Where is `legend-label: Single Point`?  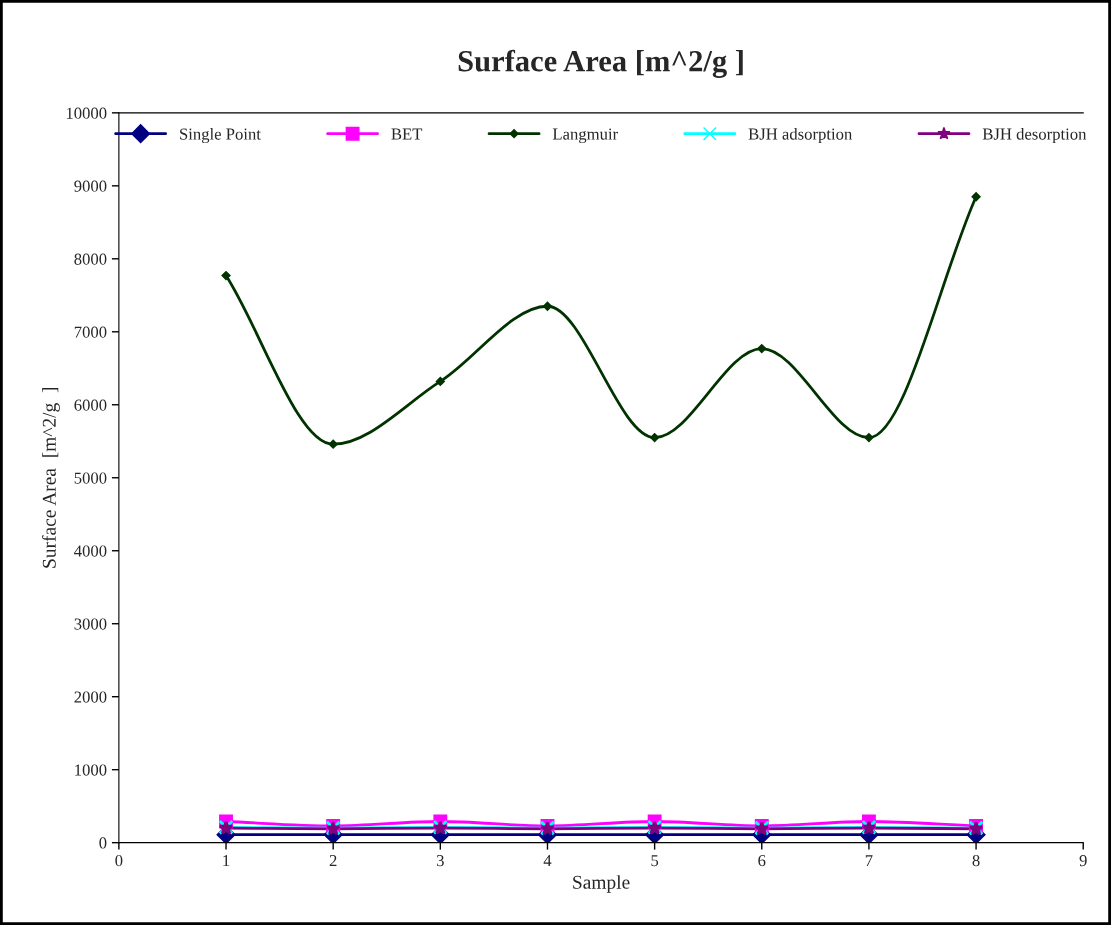 legend-label: Single Point is located at coordinates (220, 135).